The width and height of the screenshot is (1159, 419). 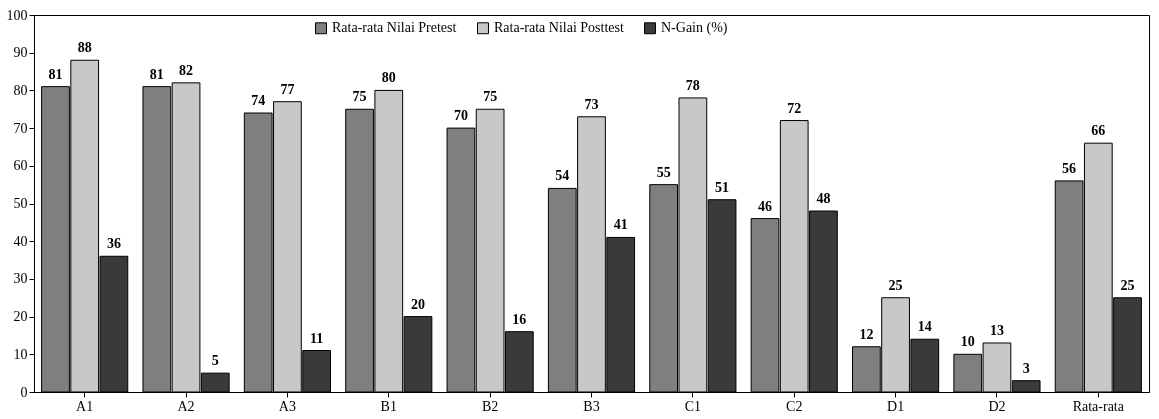 What do you see at coordinates (20, 53) in the screenshot?
I see `y-tick-label: 90` at bounding box center [20, 53].